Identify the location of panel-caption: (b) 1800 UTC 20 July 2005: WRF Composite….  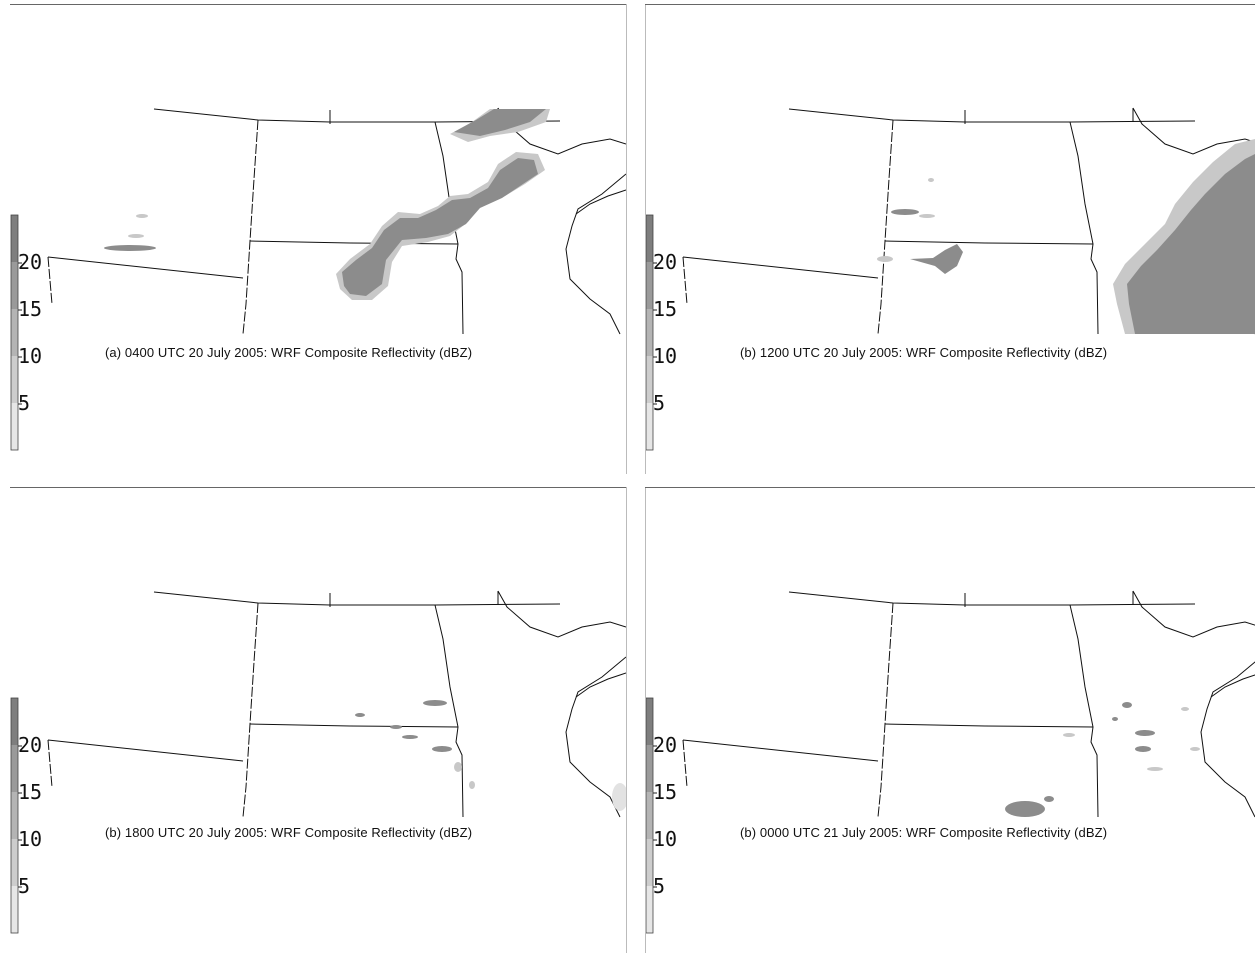
(289, 832).